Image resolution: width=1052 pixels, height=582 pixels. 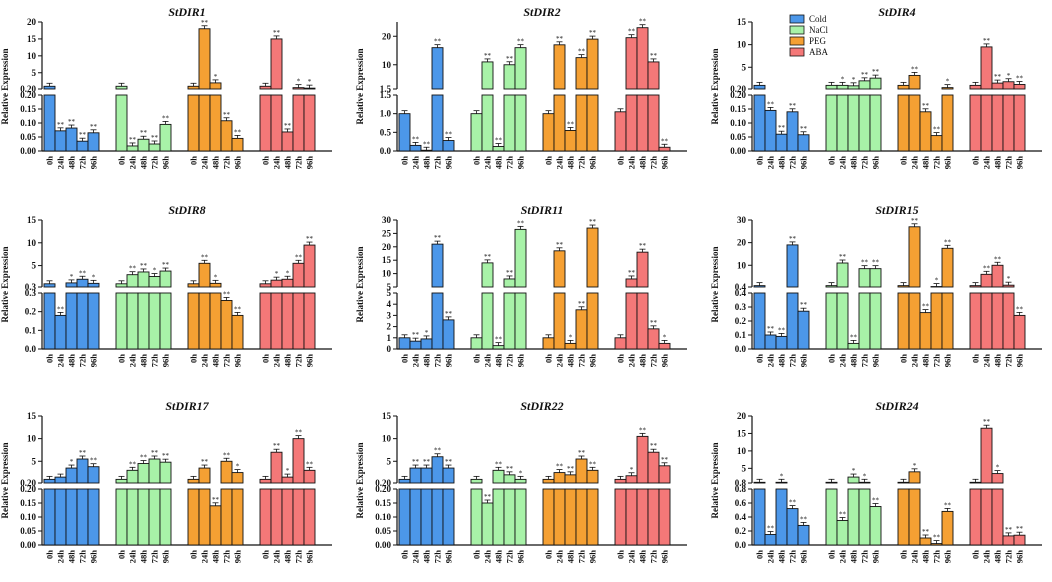 I want to click on chart-title: StDIR15, so click(x=896, y=210).